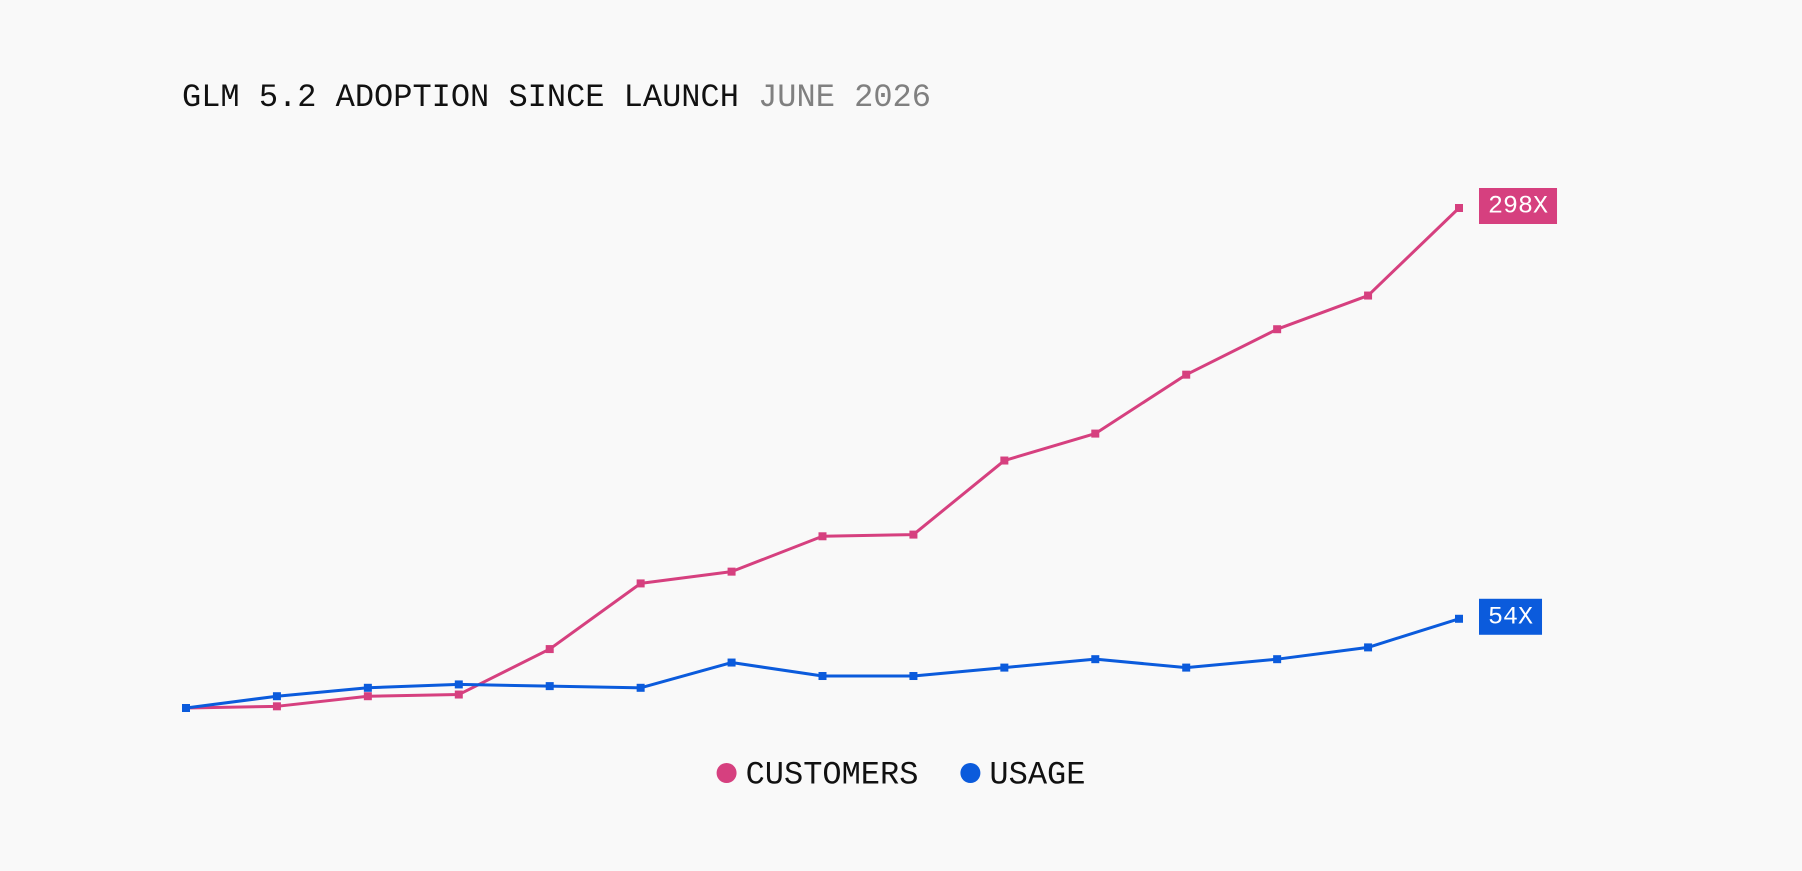  I want to click on legend-label: USAGE, so click(1037, 774).